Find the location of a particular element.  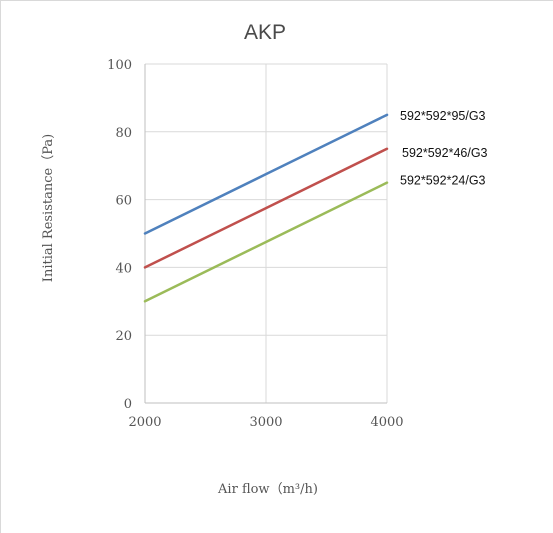

series-labels: 592*592*95/G3 592*592*46/G3 592*592*24/G3 is located at coordinates (444, 148).